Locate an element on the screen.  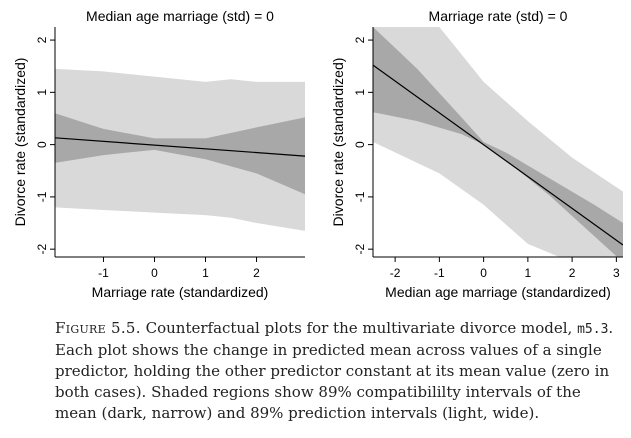
x-tick-label: 3 is located at coordinates (616, 273).